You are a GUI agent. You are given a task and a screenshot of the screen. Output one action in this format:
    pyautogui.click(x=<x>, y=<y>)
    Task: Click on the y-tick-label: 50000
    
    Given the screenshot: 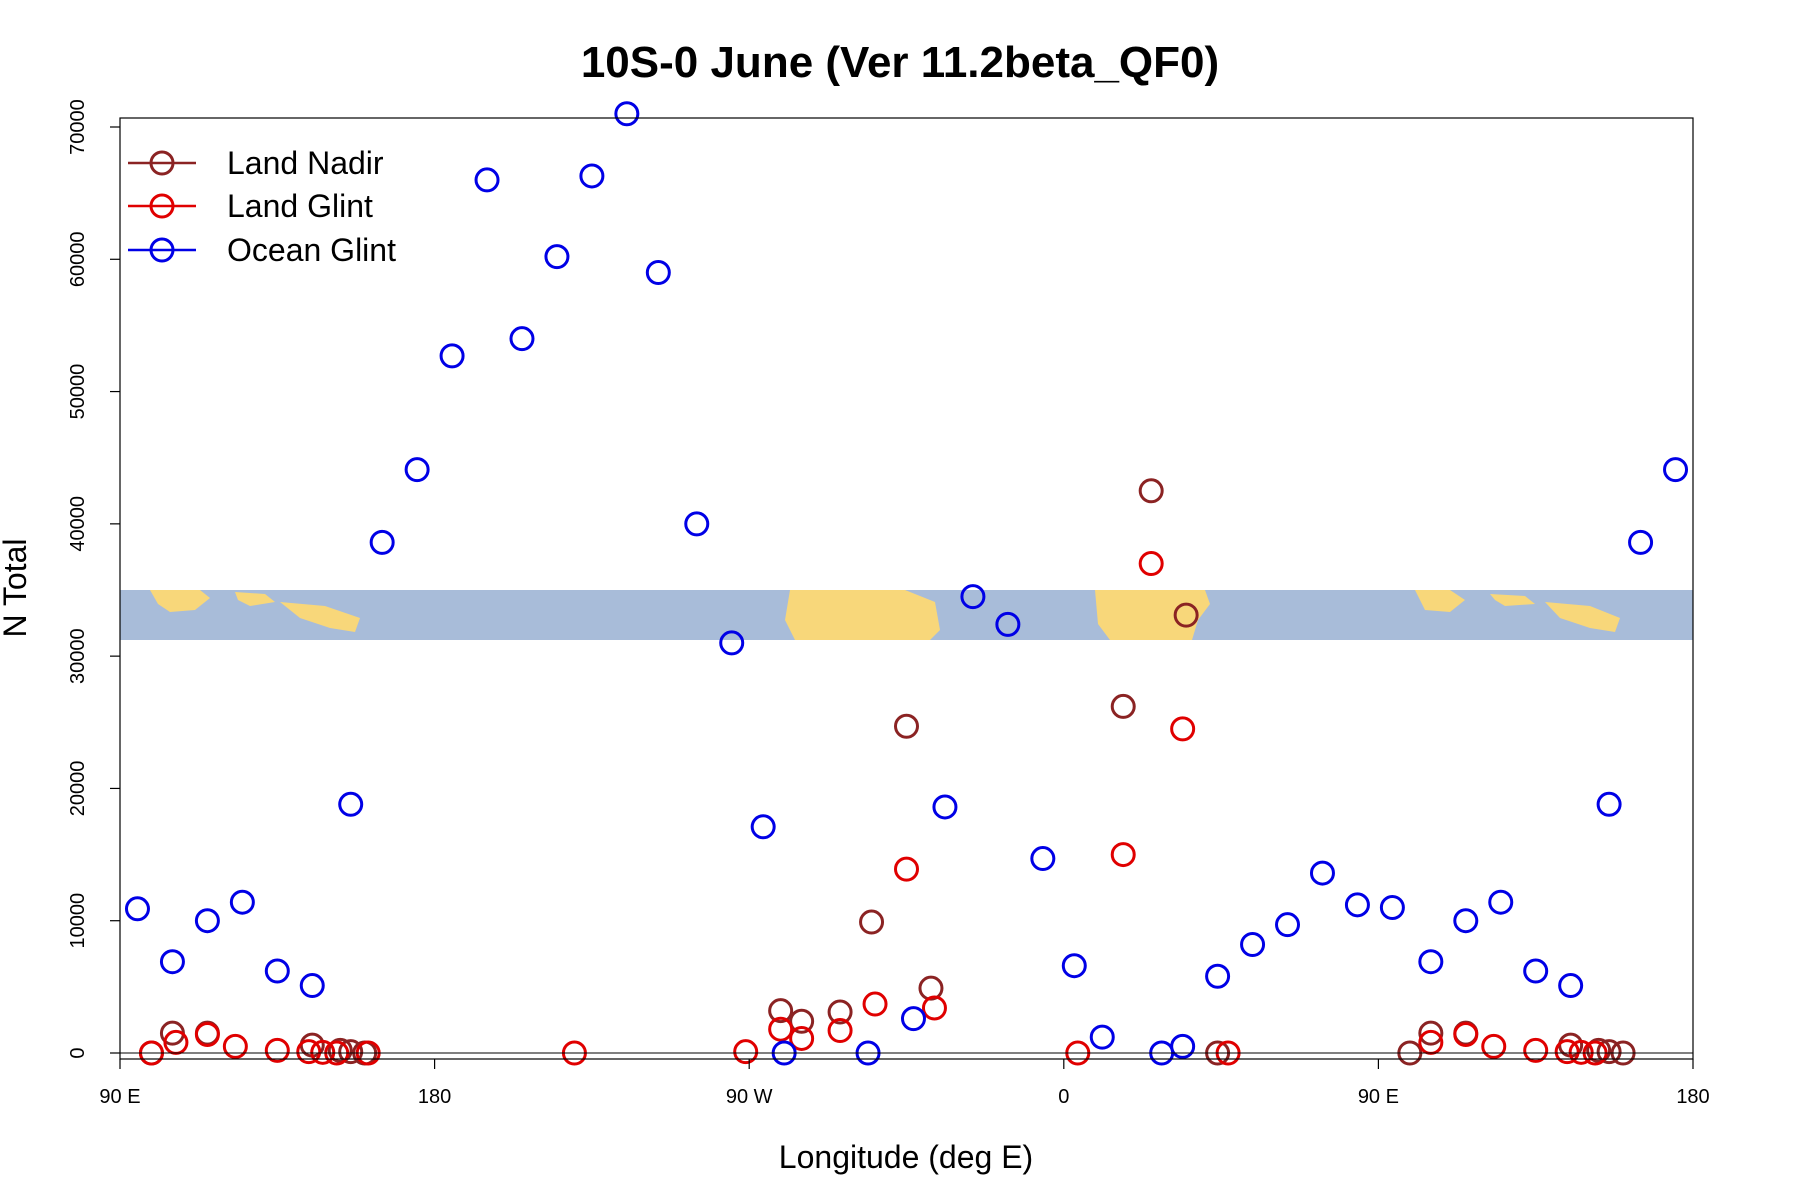 What is the action you would take?
    pyautogui.click(x=78, y=392)
    